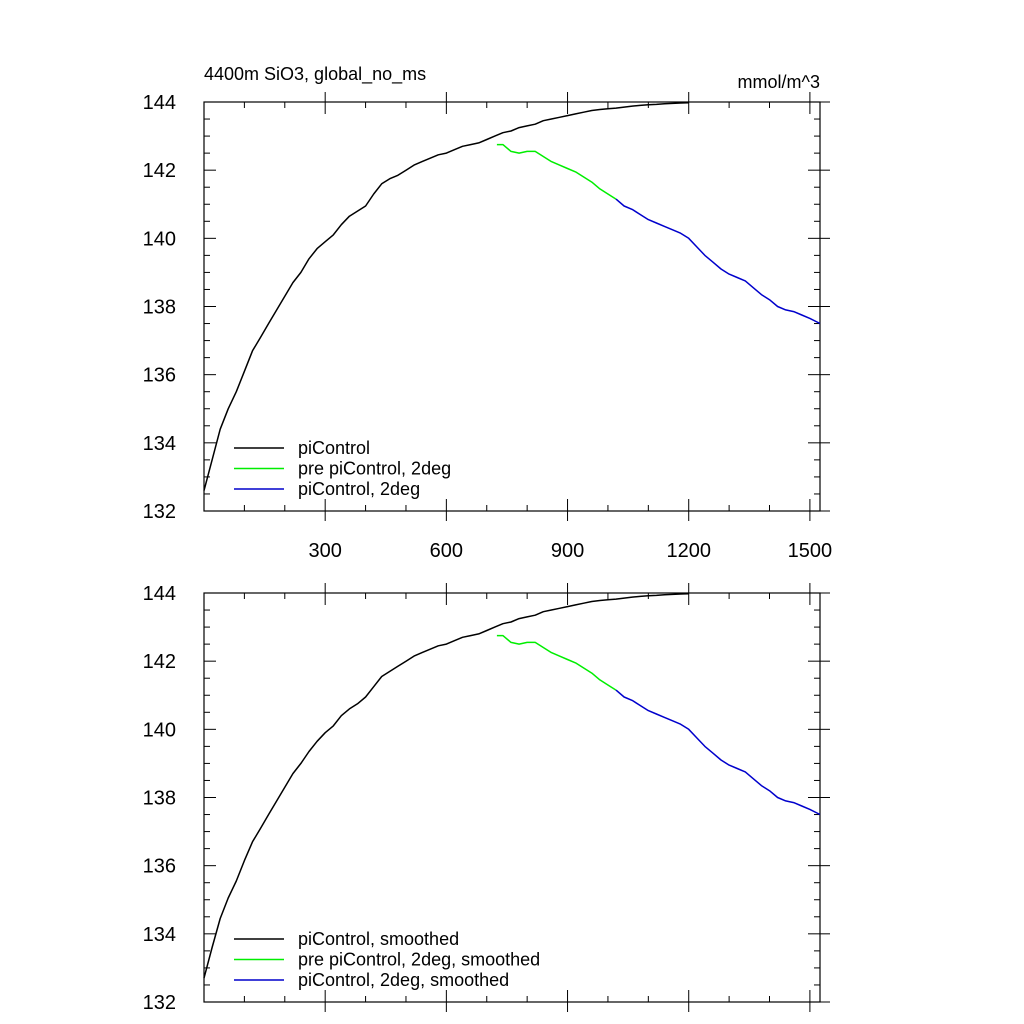 This screenshot has height=1024, width=1024. Describe the element at coordinates (374, 469) in the screenshot. I see `legend-label-1: pre piControl, 2deg` at that location.